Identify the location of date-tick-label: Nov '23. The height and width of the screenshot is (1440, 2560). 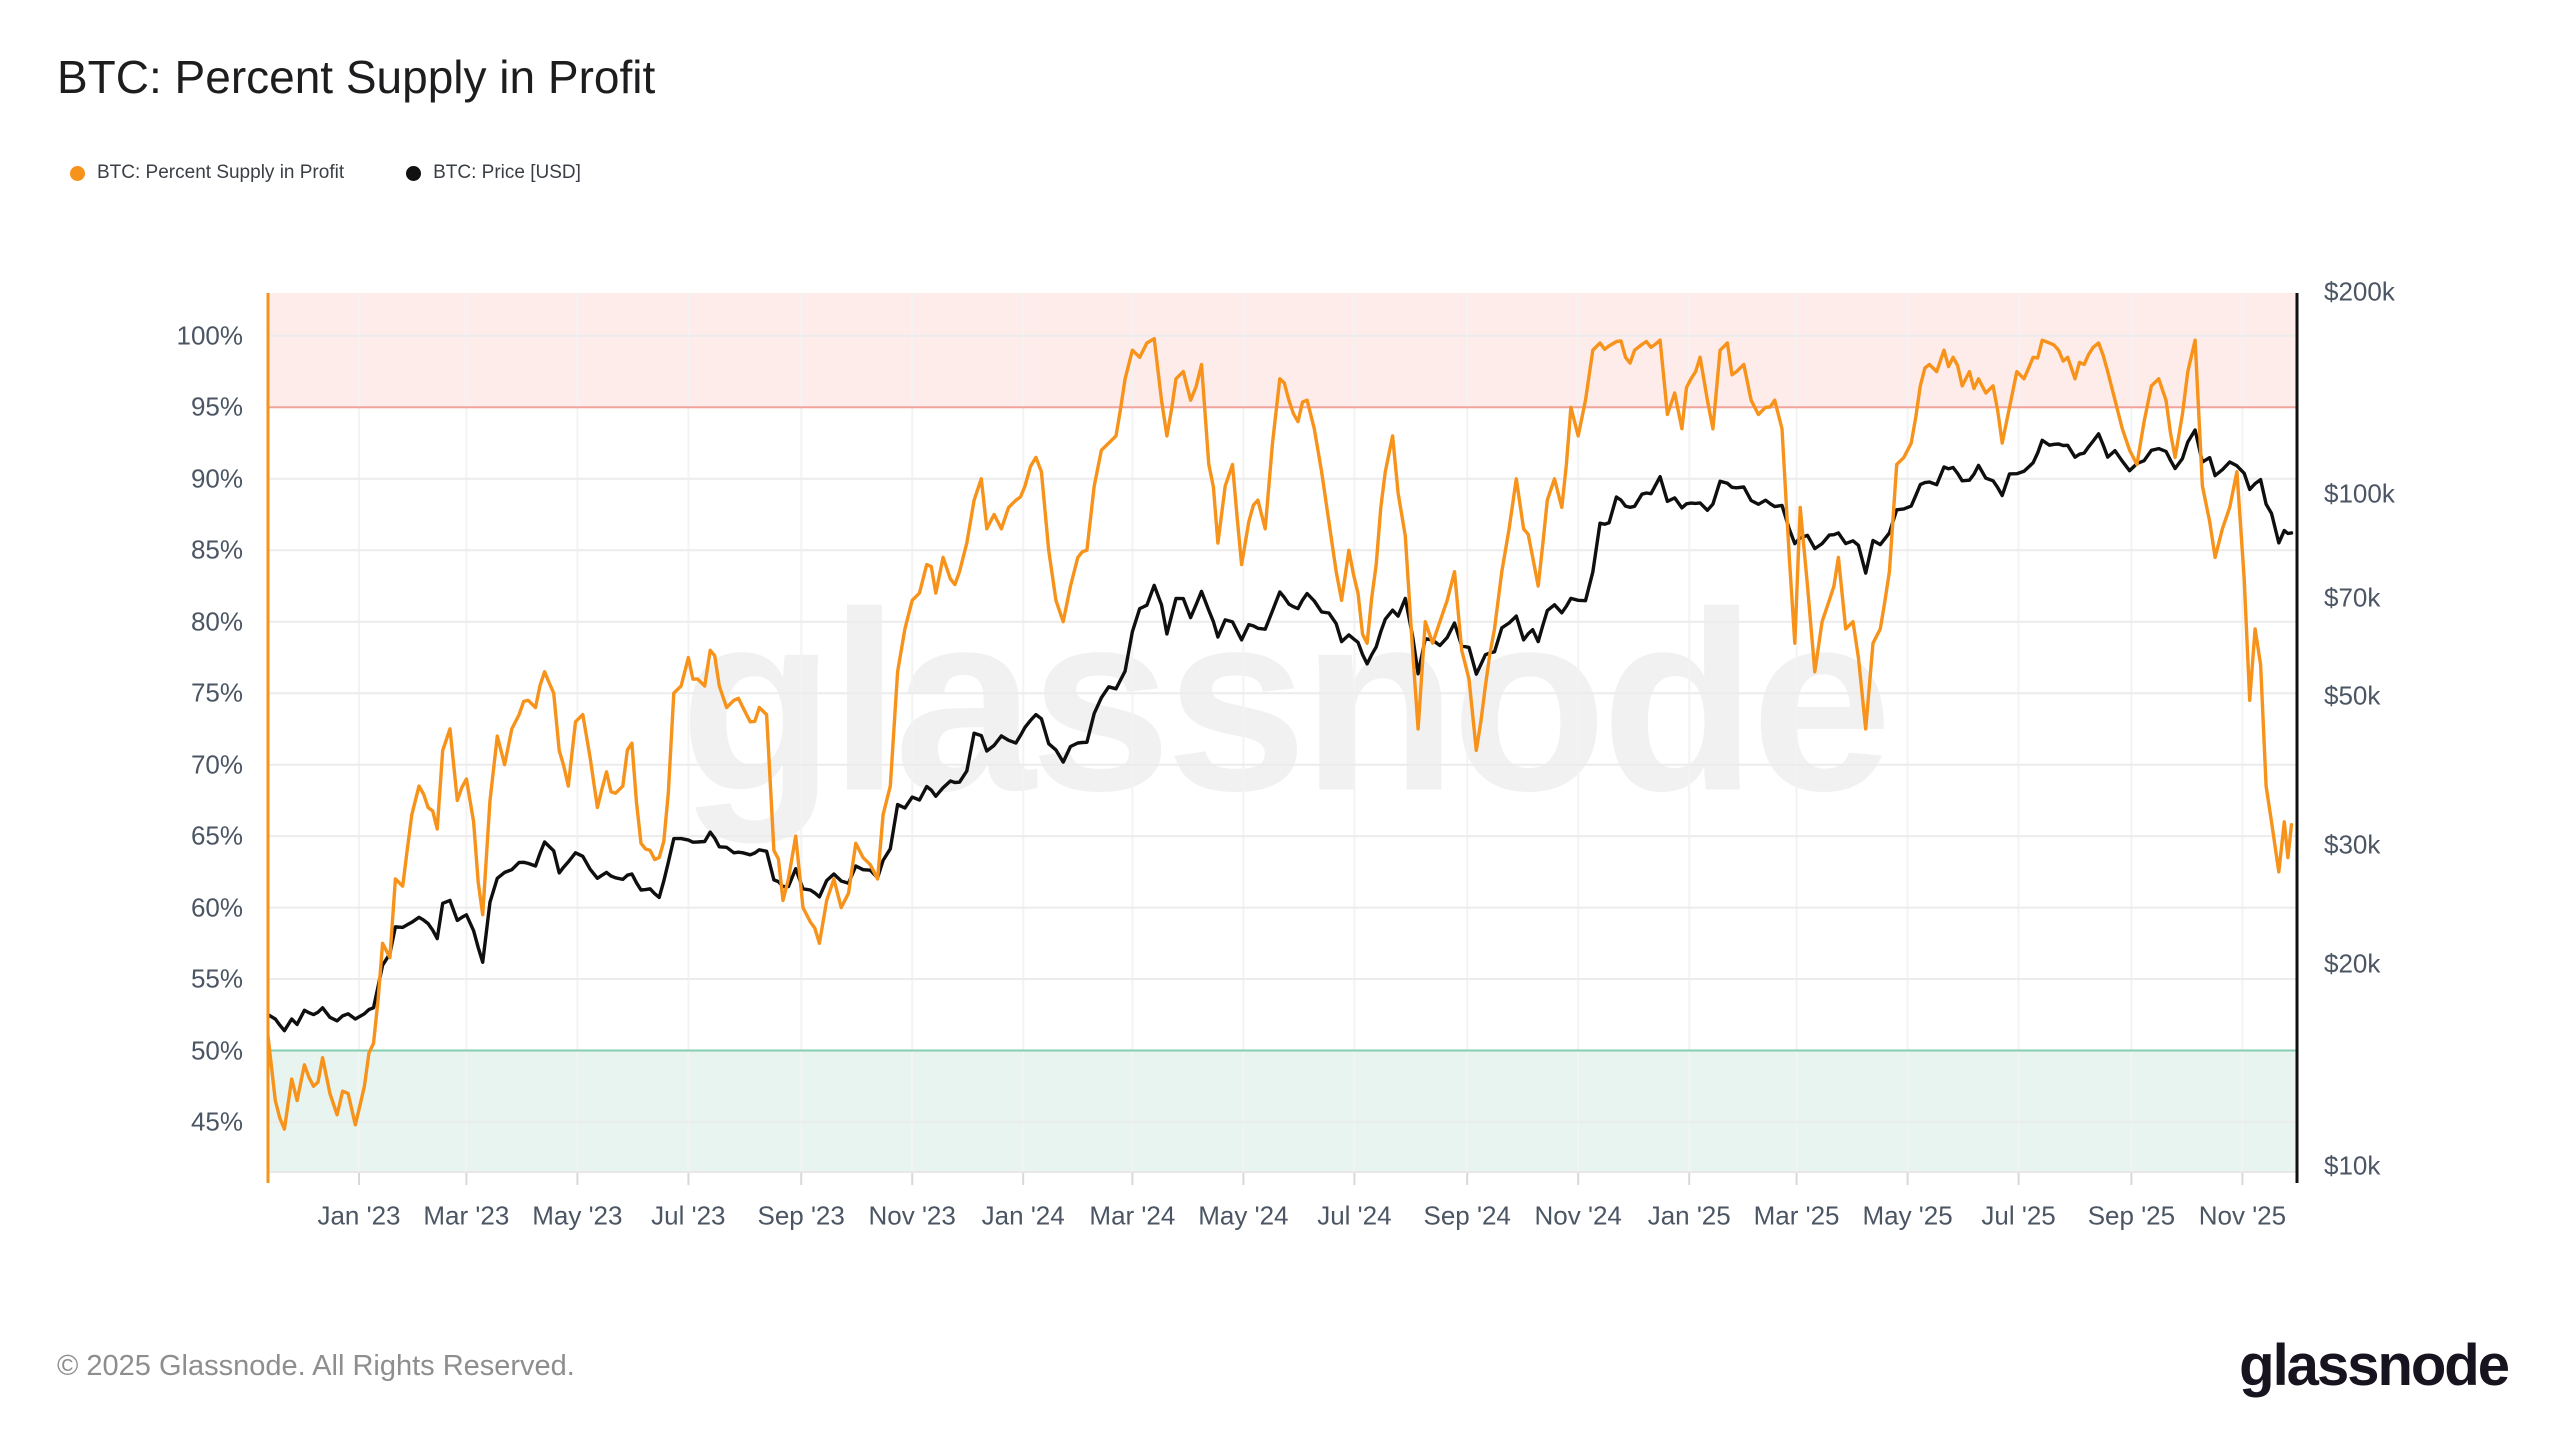
(912, 1215).